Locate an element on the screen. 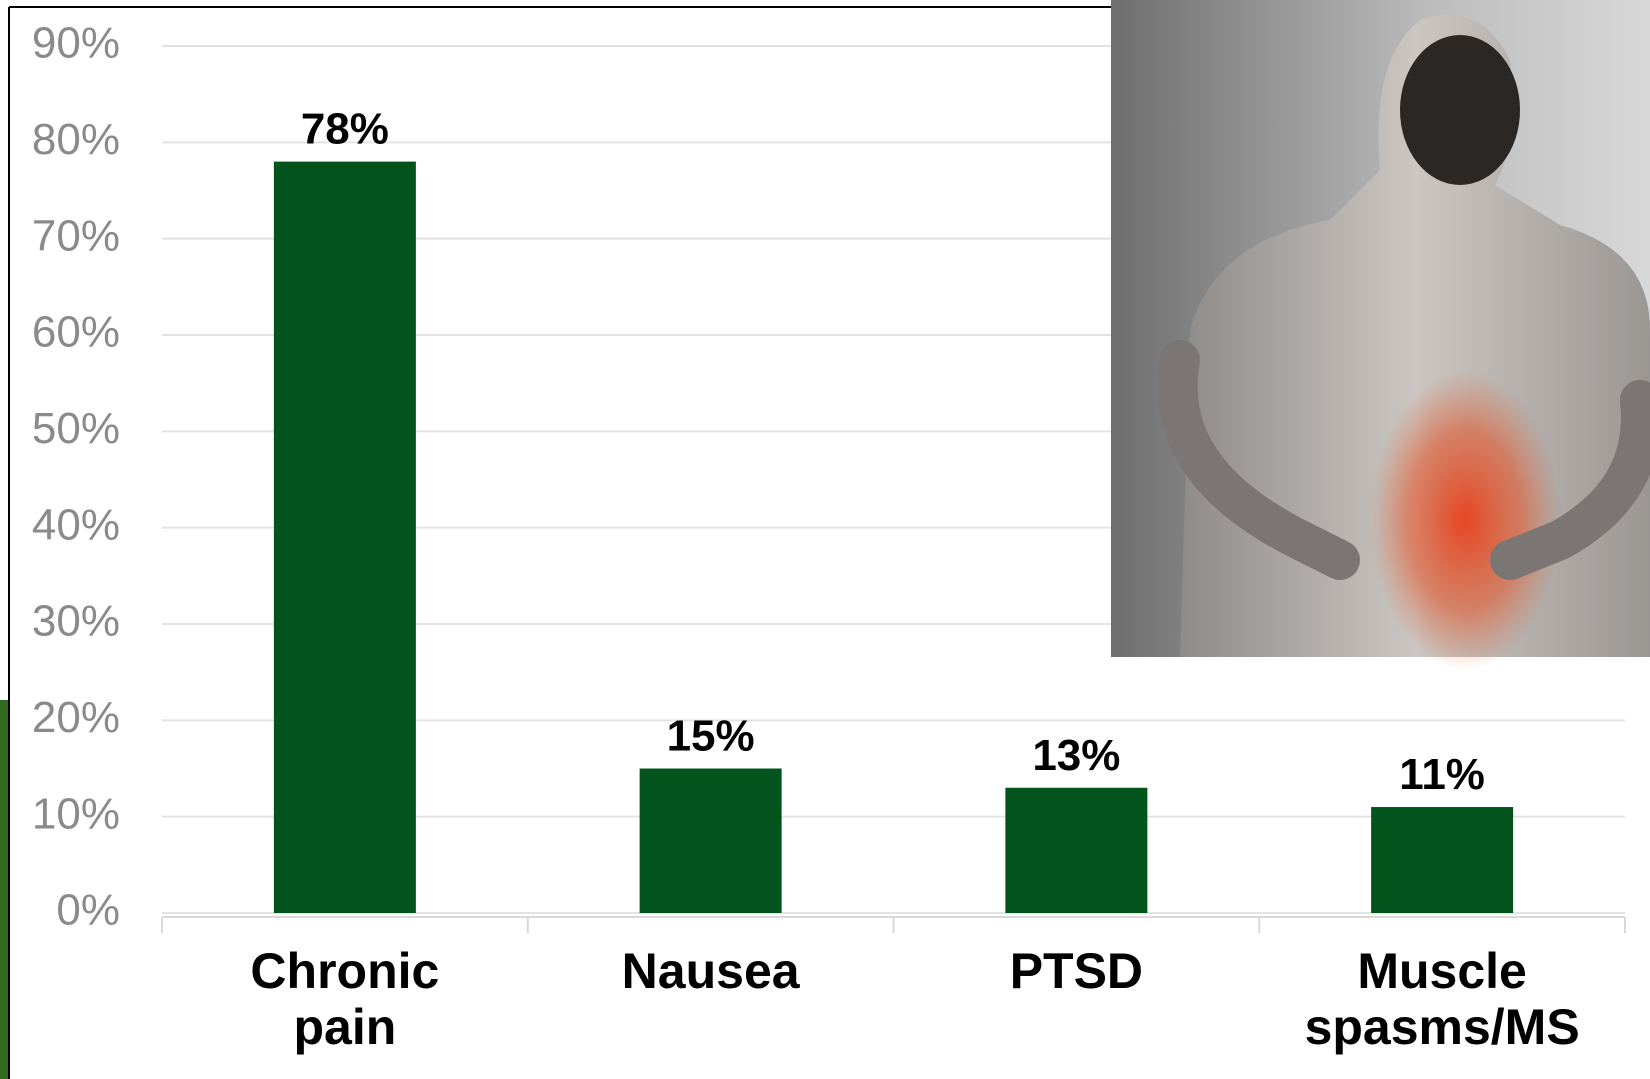  side-strip is located at coordinates (5, 889).